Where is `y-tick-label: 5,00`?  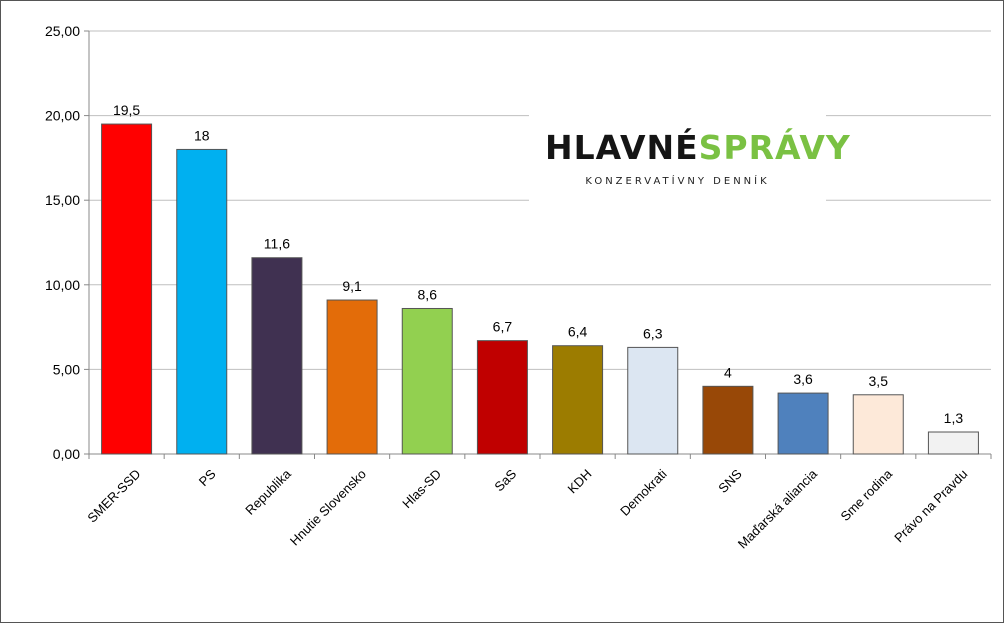 y-tick-label: 5,00 is located at coordinates (66, 369).